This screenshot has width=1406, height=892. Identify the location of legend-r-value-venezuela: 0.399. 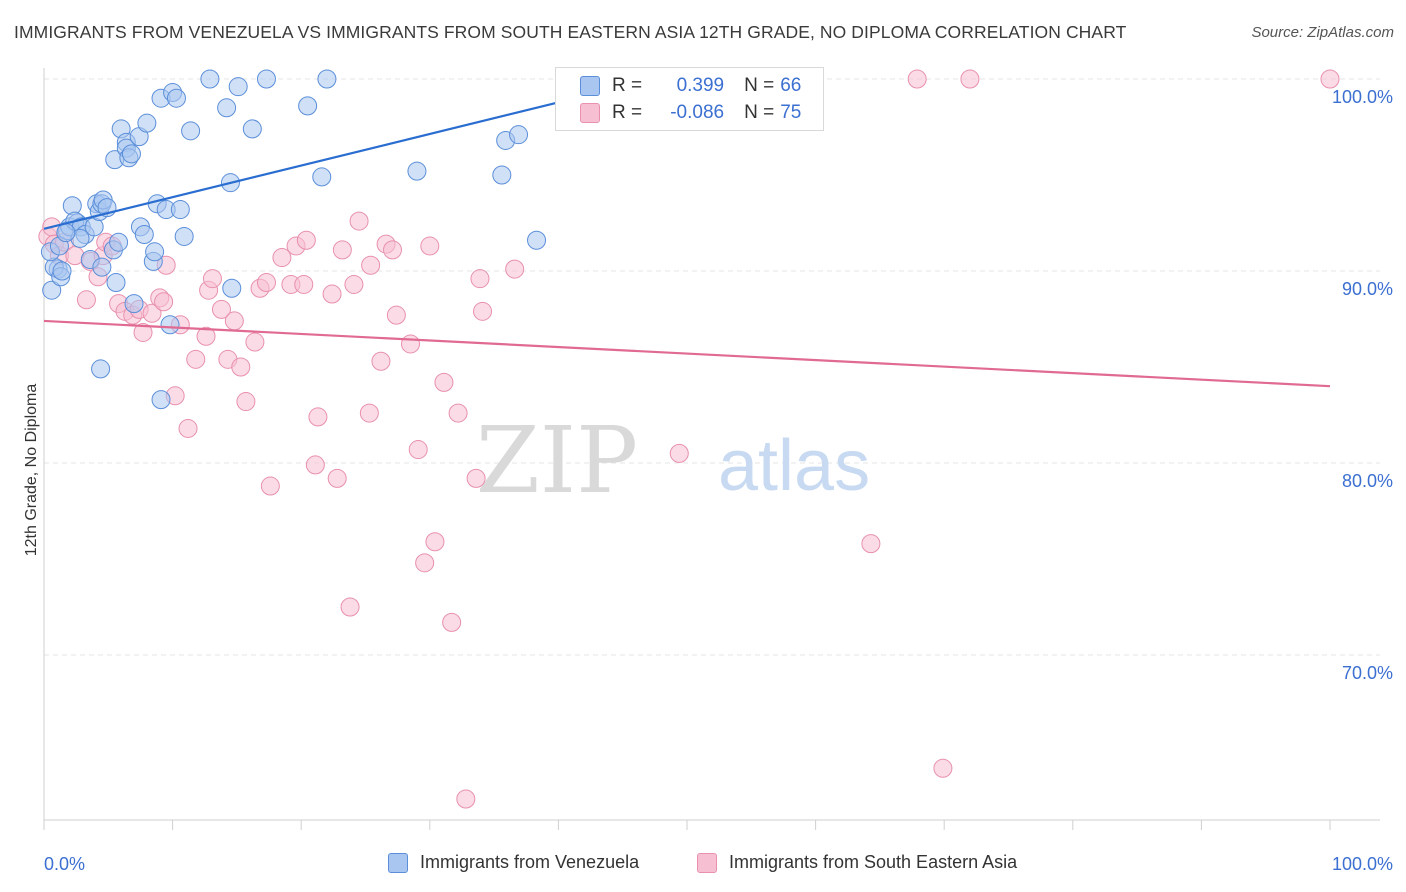
(700, 85).